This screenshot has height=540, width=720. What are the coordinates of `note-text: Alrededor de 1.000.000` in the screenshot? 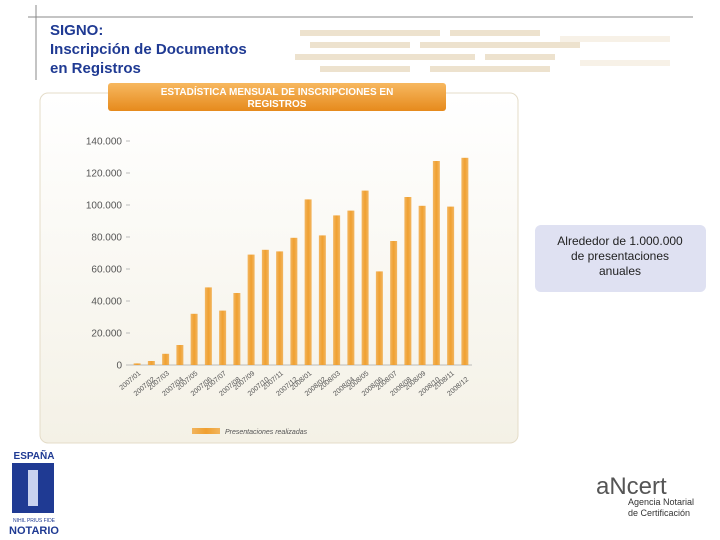 It's located at (620, 241).